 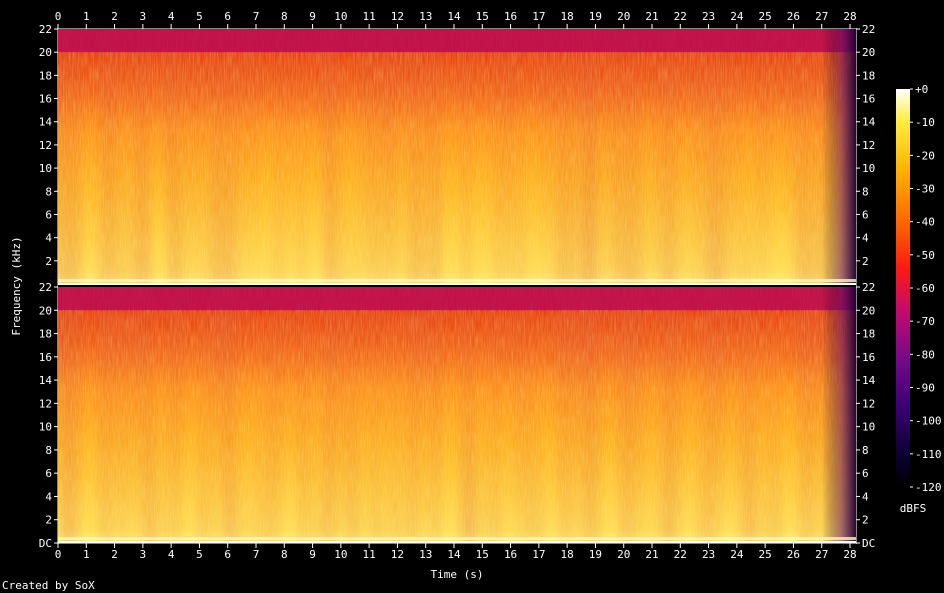 What do you see at coordinates (143, 554) in the screenshot?
I see `x-tick-label-bottom: 3` at bounding box center [143, 554].